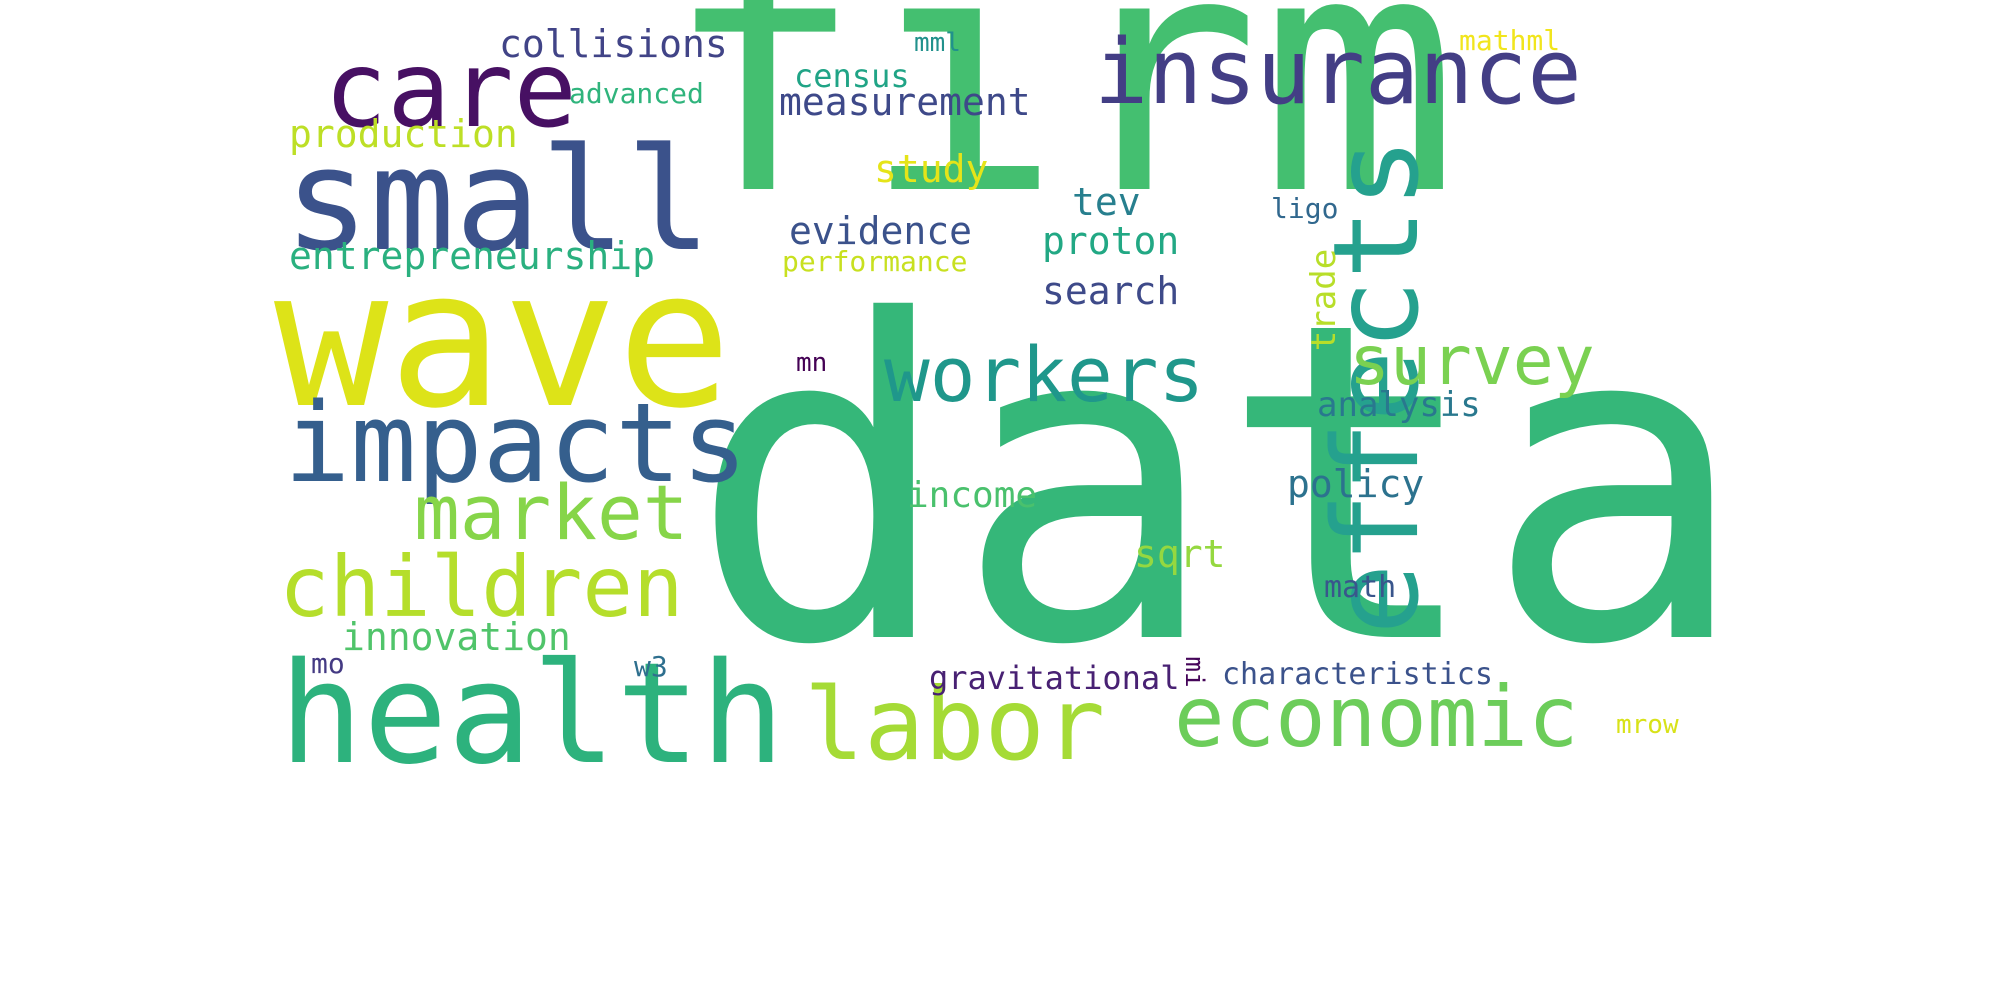 Image resolution: width=2000 pixels, height=1000 pixels. What do you see at coordinates (972, 495) in the screenshot?
I see `word-income: income` at bounding box center [972, 495].